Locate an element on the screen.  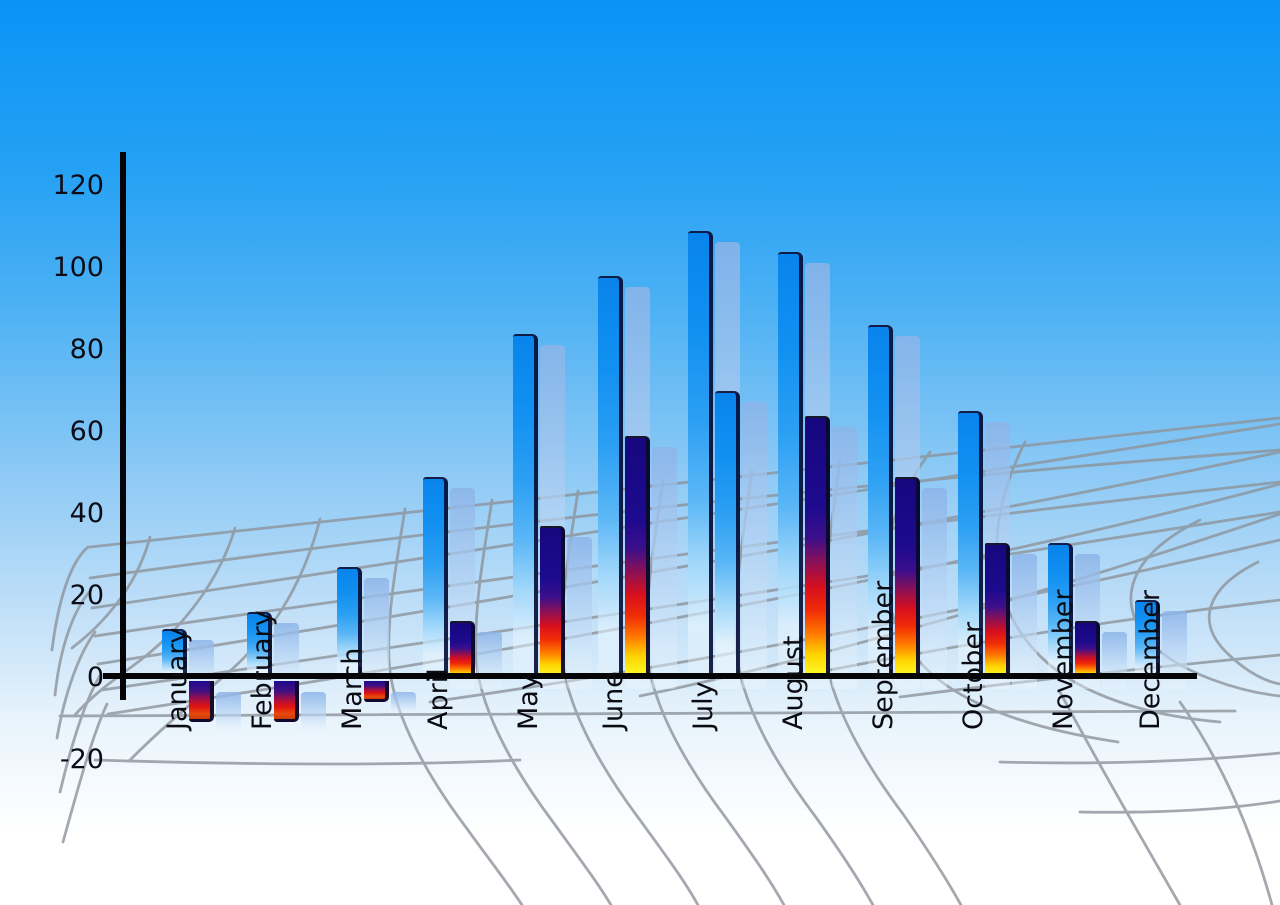
ghost-bar-april-series2 is located at coordinates (489, 660).